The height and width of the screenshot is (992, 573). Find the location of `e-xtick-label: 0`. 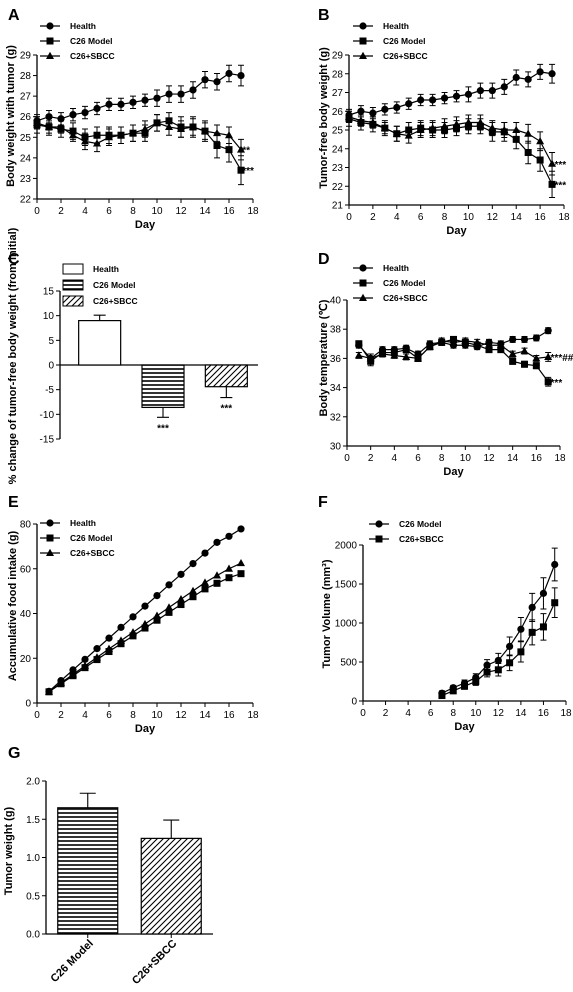

e-xtick-label: 0 is located at coordinates (37, 715).